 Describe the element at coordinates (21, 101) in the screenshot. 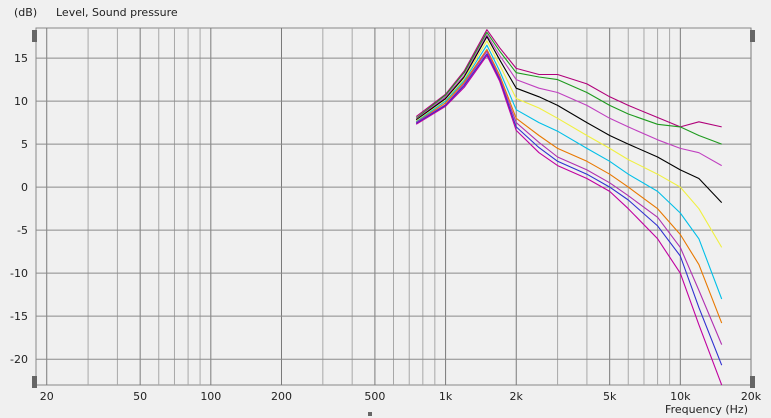

I see `y-tick-label: 10` at that location.